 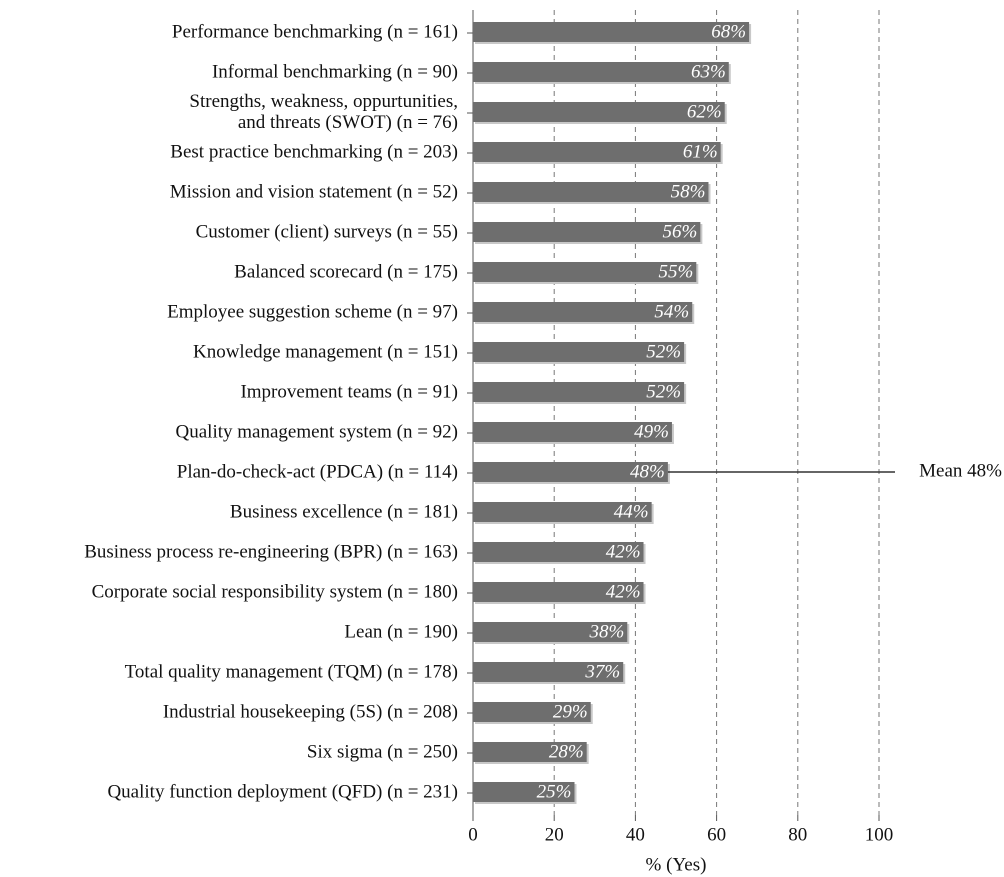 What do you see at coordinates (315, 31) in the screenshot?
I see `category-label: Performance benchmarking (n = 161)` at bounding box center [315, 31].